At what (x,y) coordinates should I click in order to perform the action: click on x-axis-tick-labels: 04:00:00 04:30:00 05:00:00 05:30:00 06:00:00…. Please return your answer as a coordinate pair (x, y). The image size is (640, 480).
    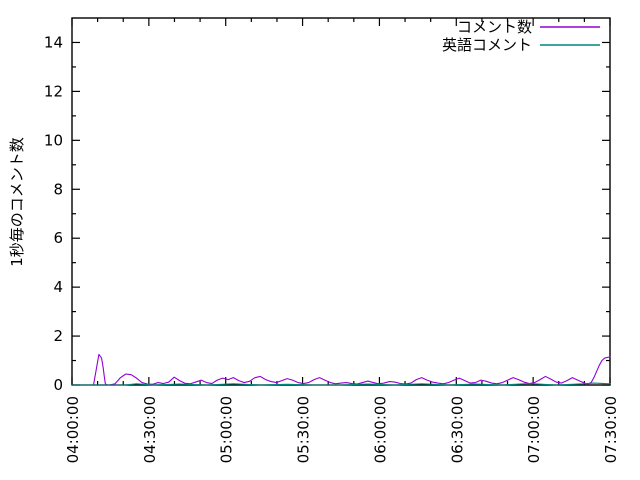
    Looking at the image, I should click on (342, 429).